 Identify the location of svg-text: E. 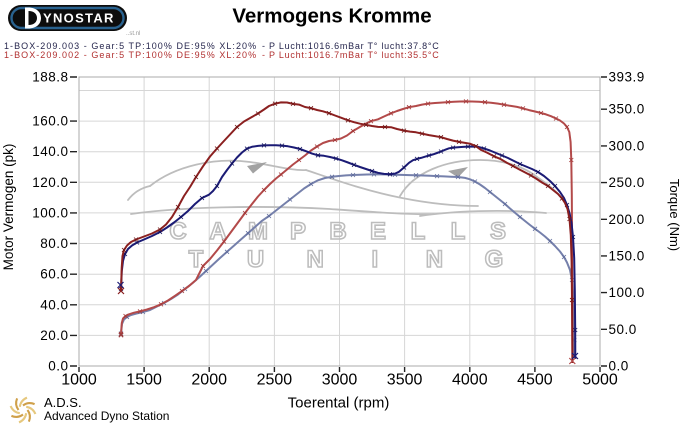
(378, 231).